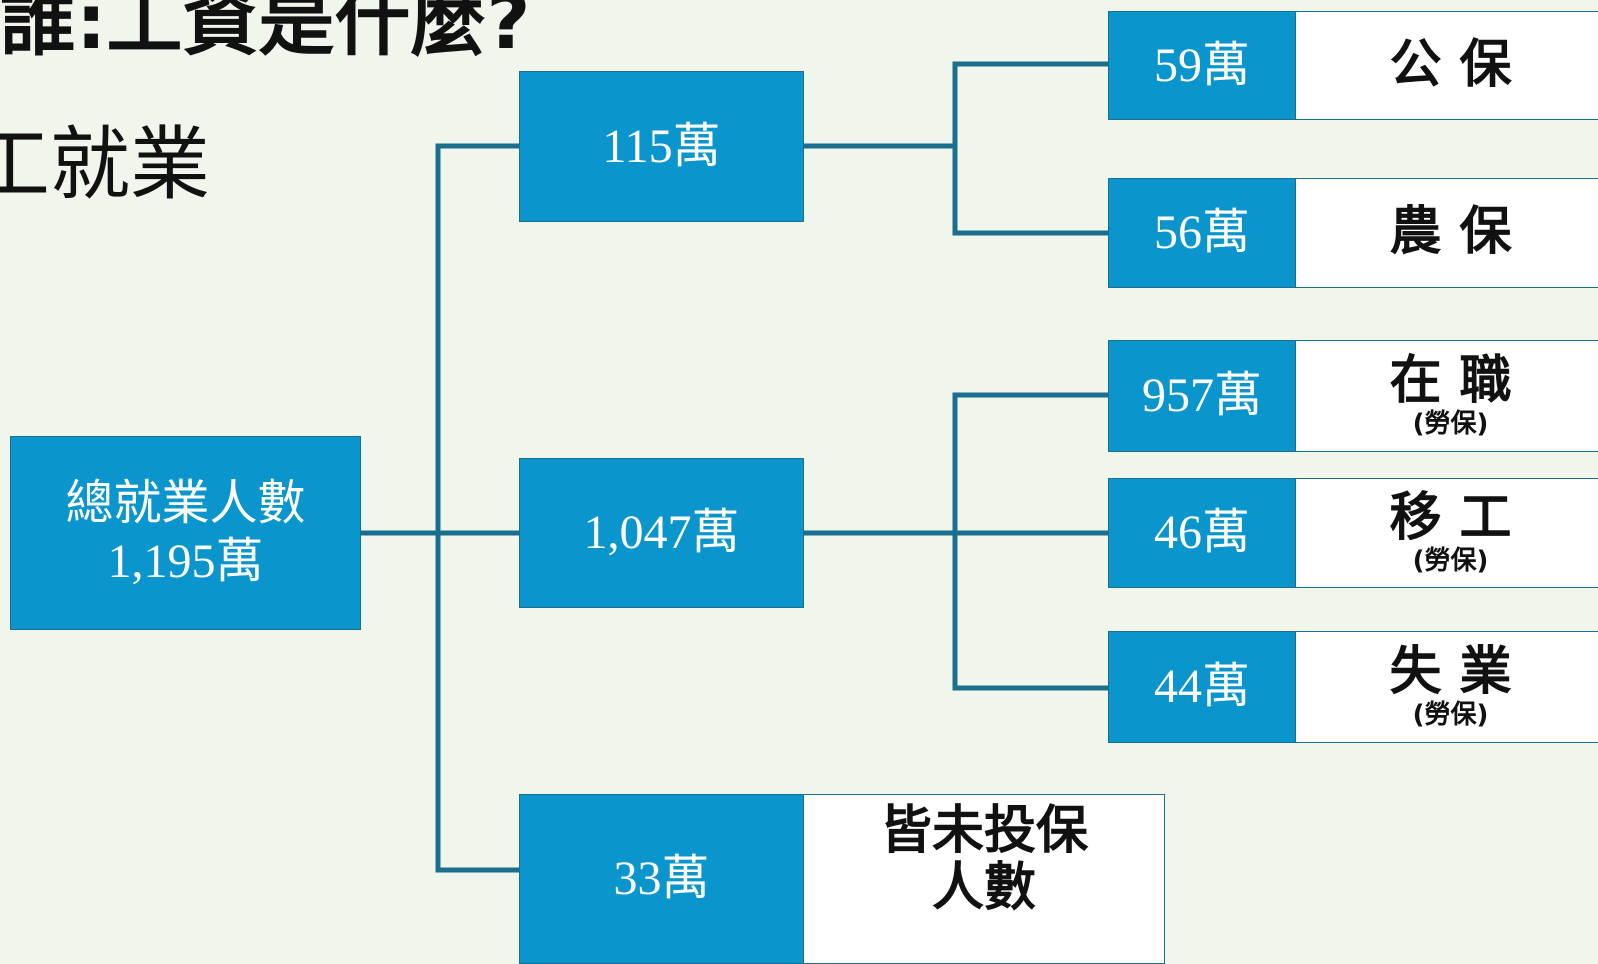  I want to click on node-value: 56萬, so click(1201, 233).